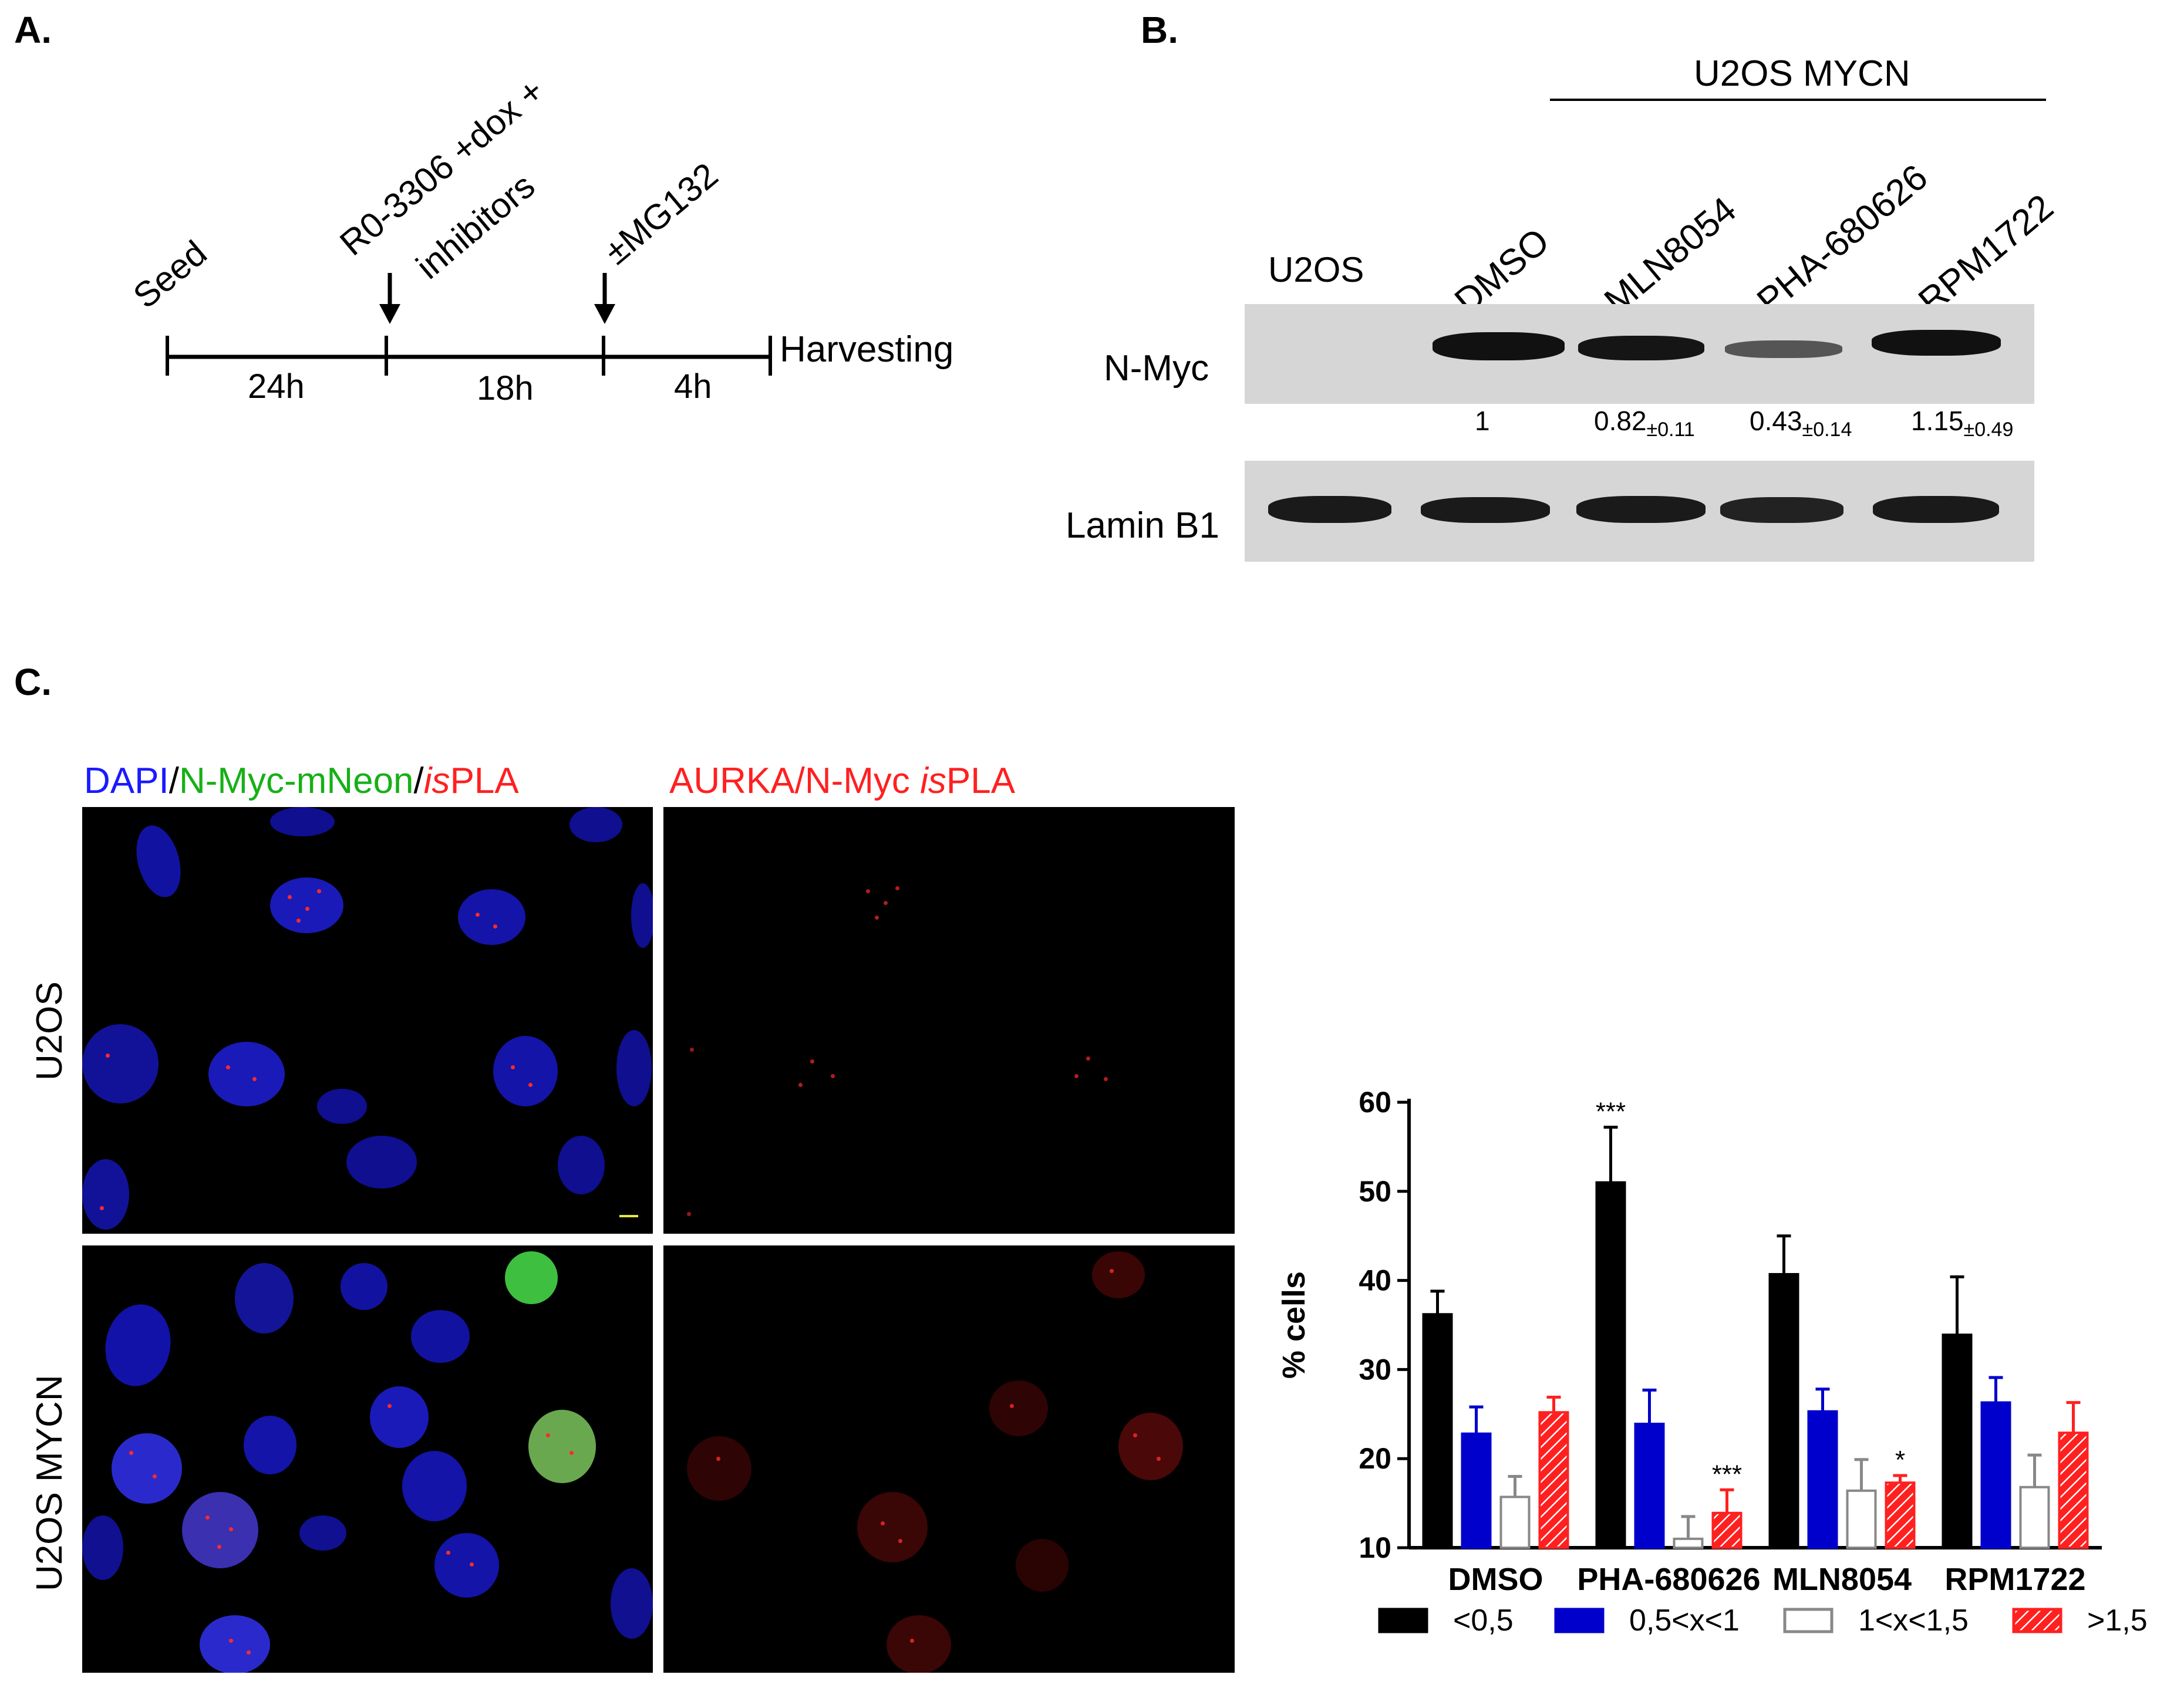 This screenshot has width=2184, height=1688. I want to click on blot-label-nmyc: N-Myc, so click(1156, 368).